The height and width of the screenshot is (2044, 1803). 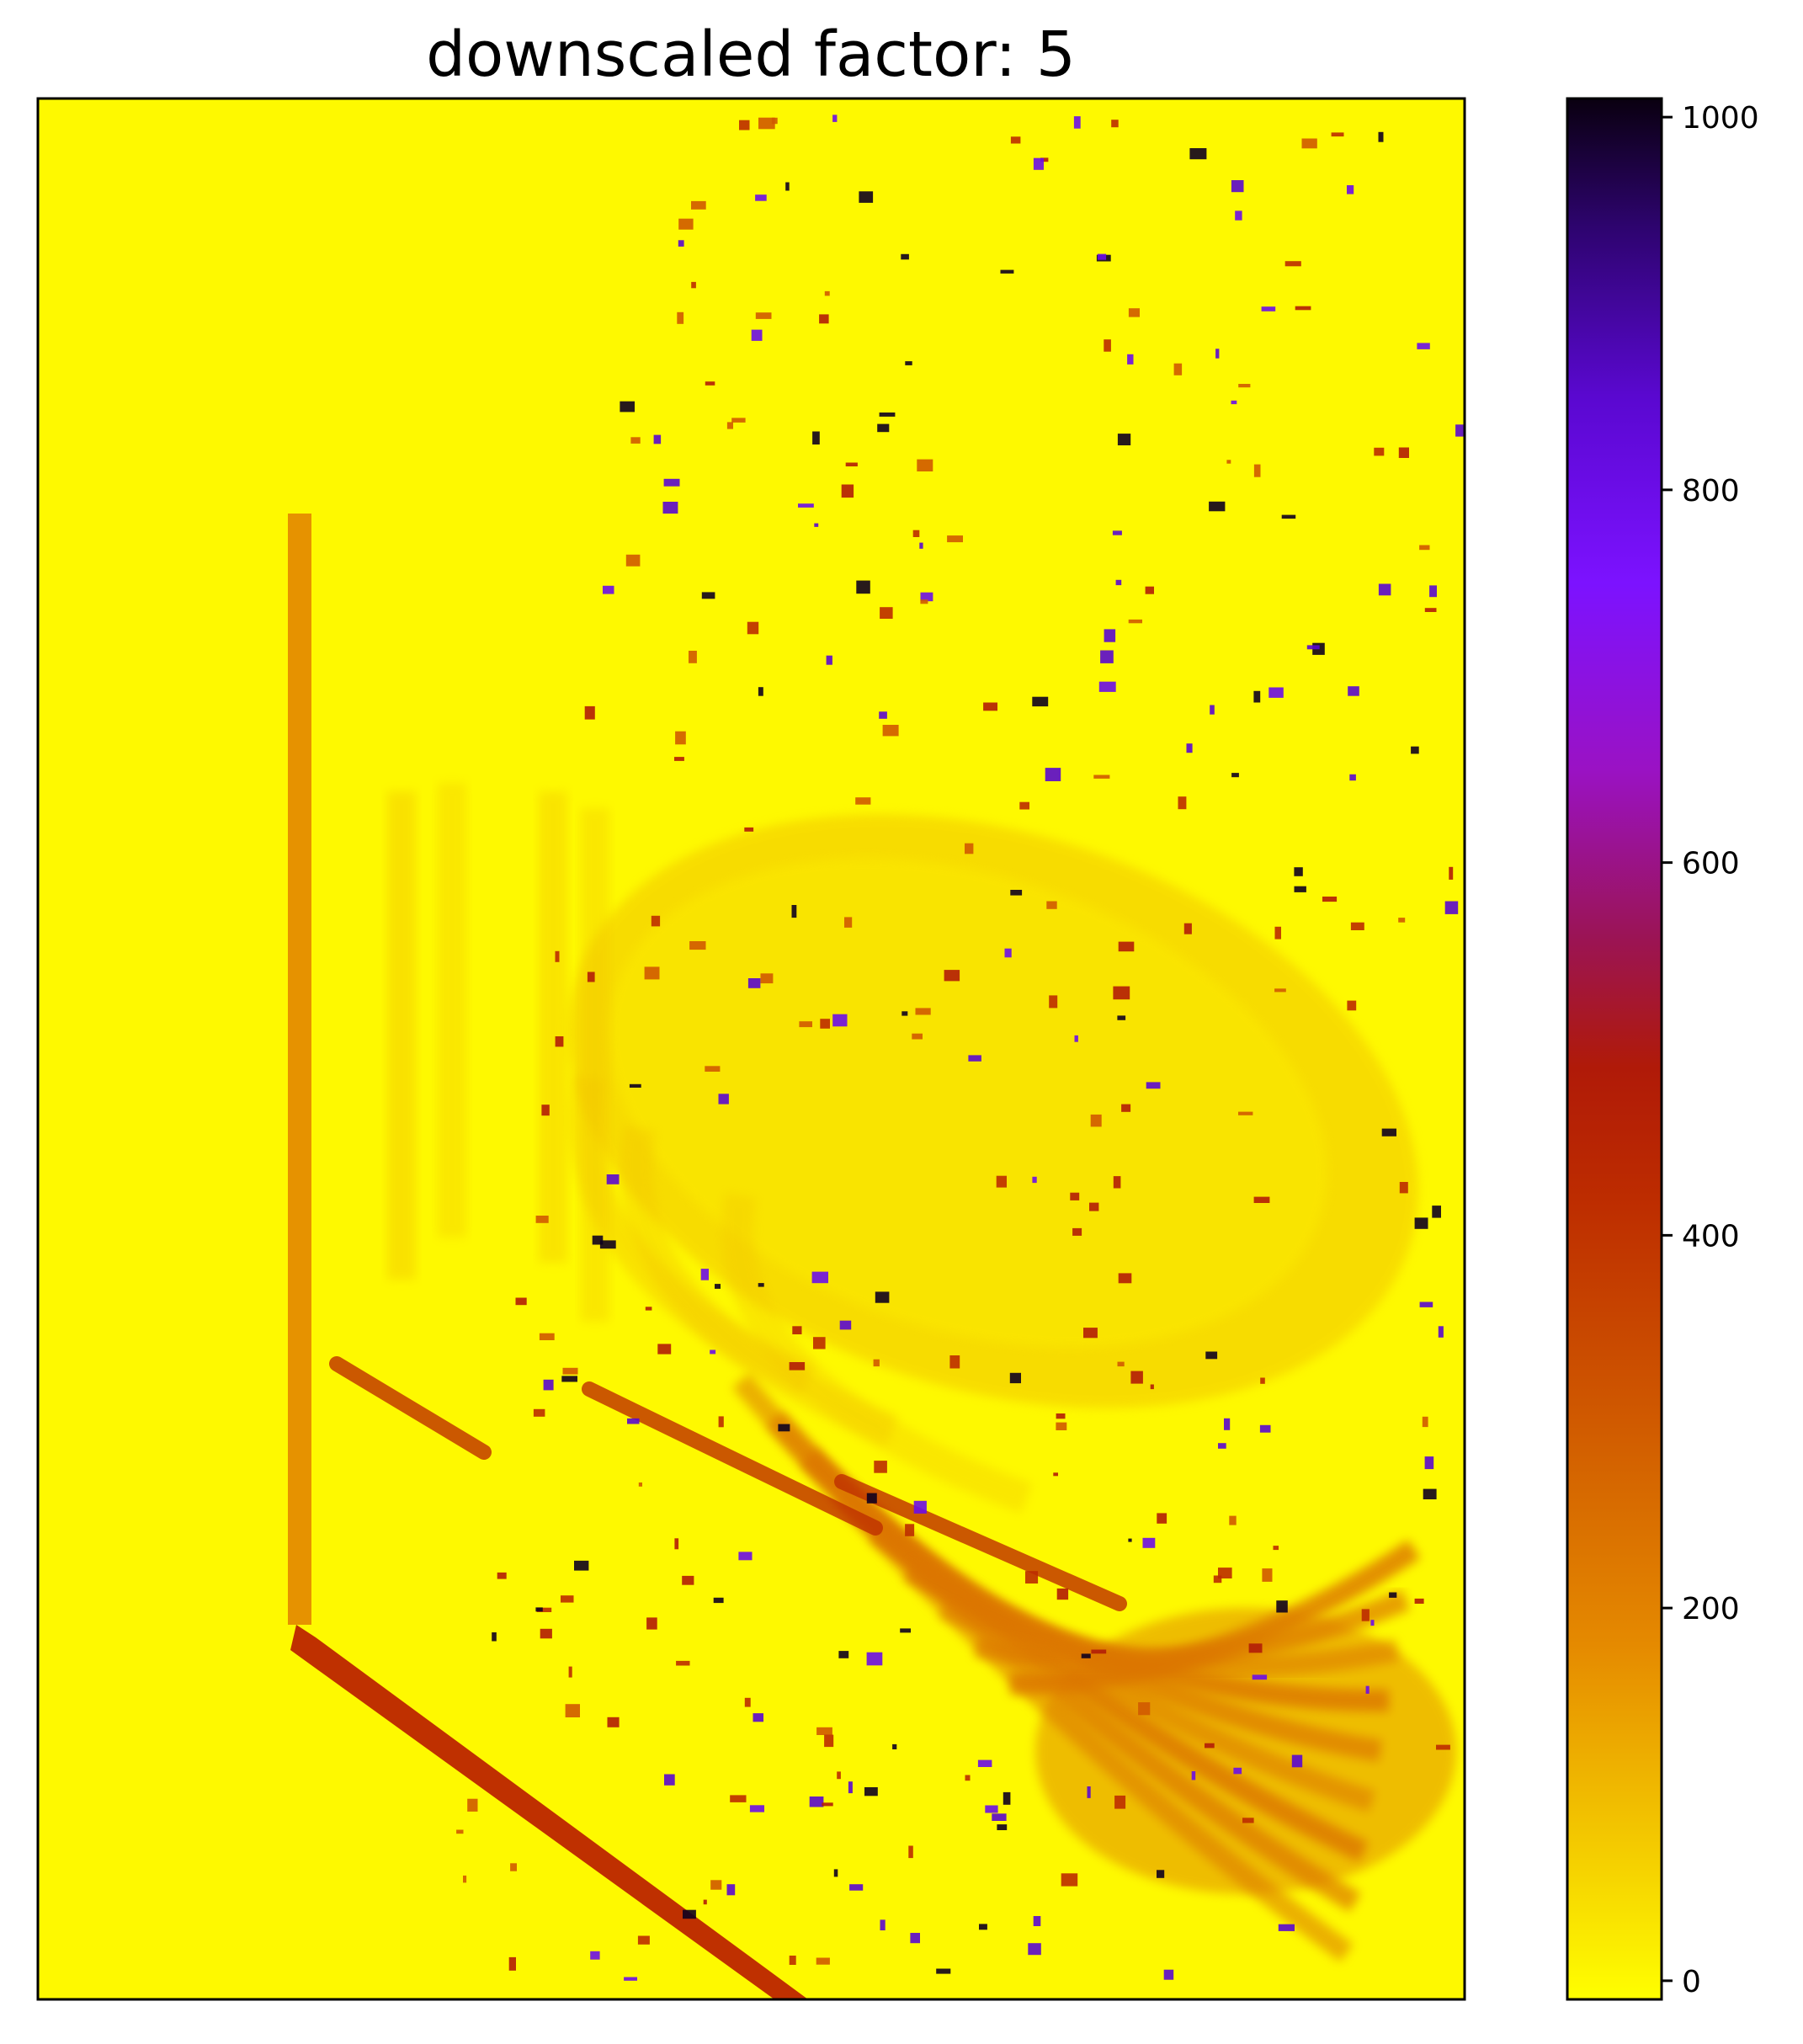 I want to click on colorbar-tick-label: 800, so click(x=1711, y=491).